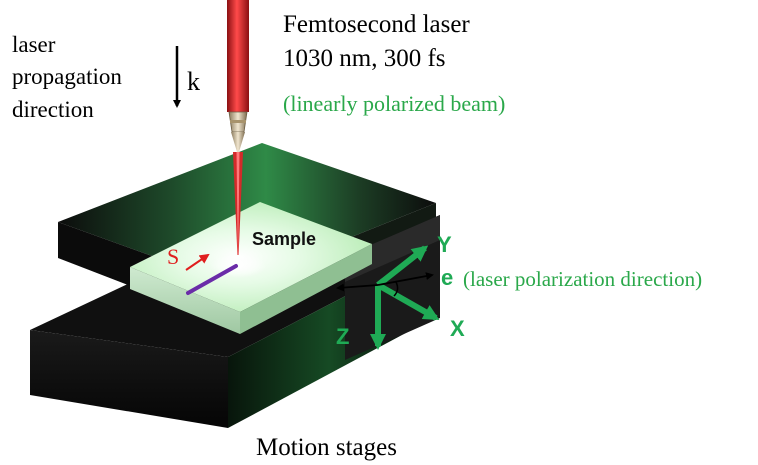 Image resolution: width=758 pixels, height=465 pixels. I want to click on sample-plate, so click(251, 268).